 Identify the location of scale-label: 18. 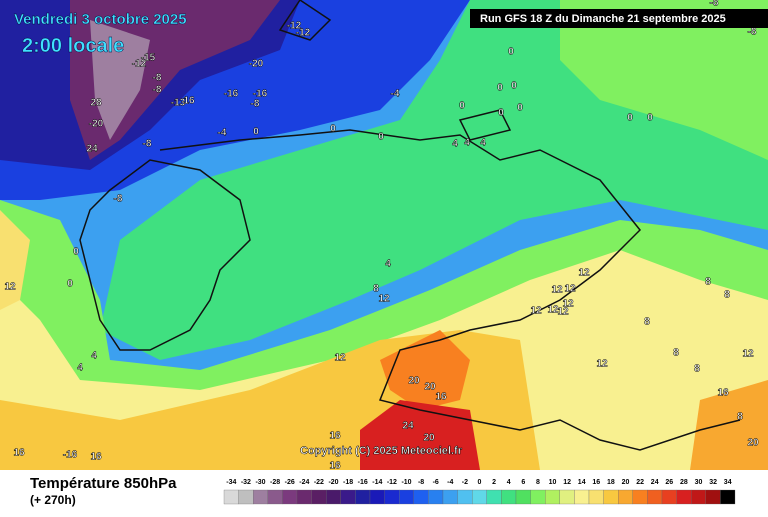
(611, 482).